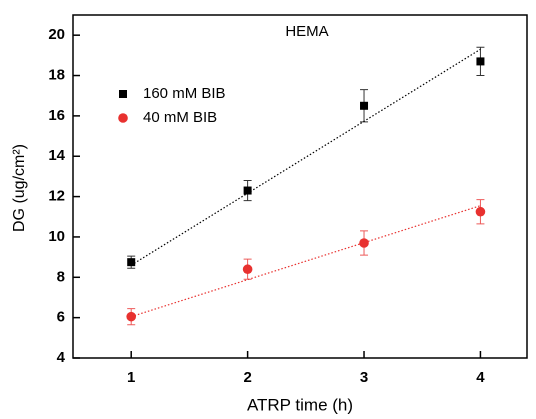 Image resolution: width=536 pixels, height=419 pixels. I want to click on x-tick-label: 4, so click(480, 377).